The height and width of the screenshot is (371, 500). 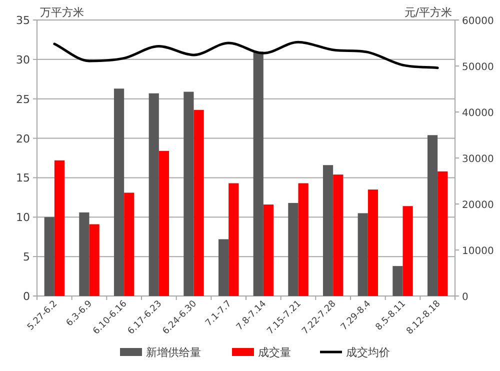 What do you see at coordinates (23, 99) in the screenshot?
I see `y-tick-label: 25` at bounding box center [23, 99].